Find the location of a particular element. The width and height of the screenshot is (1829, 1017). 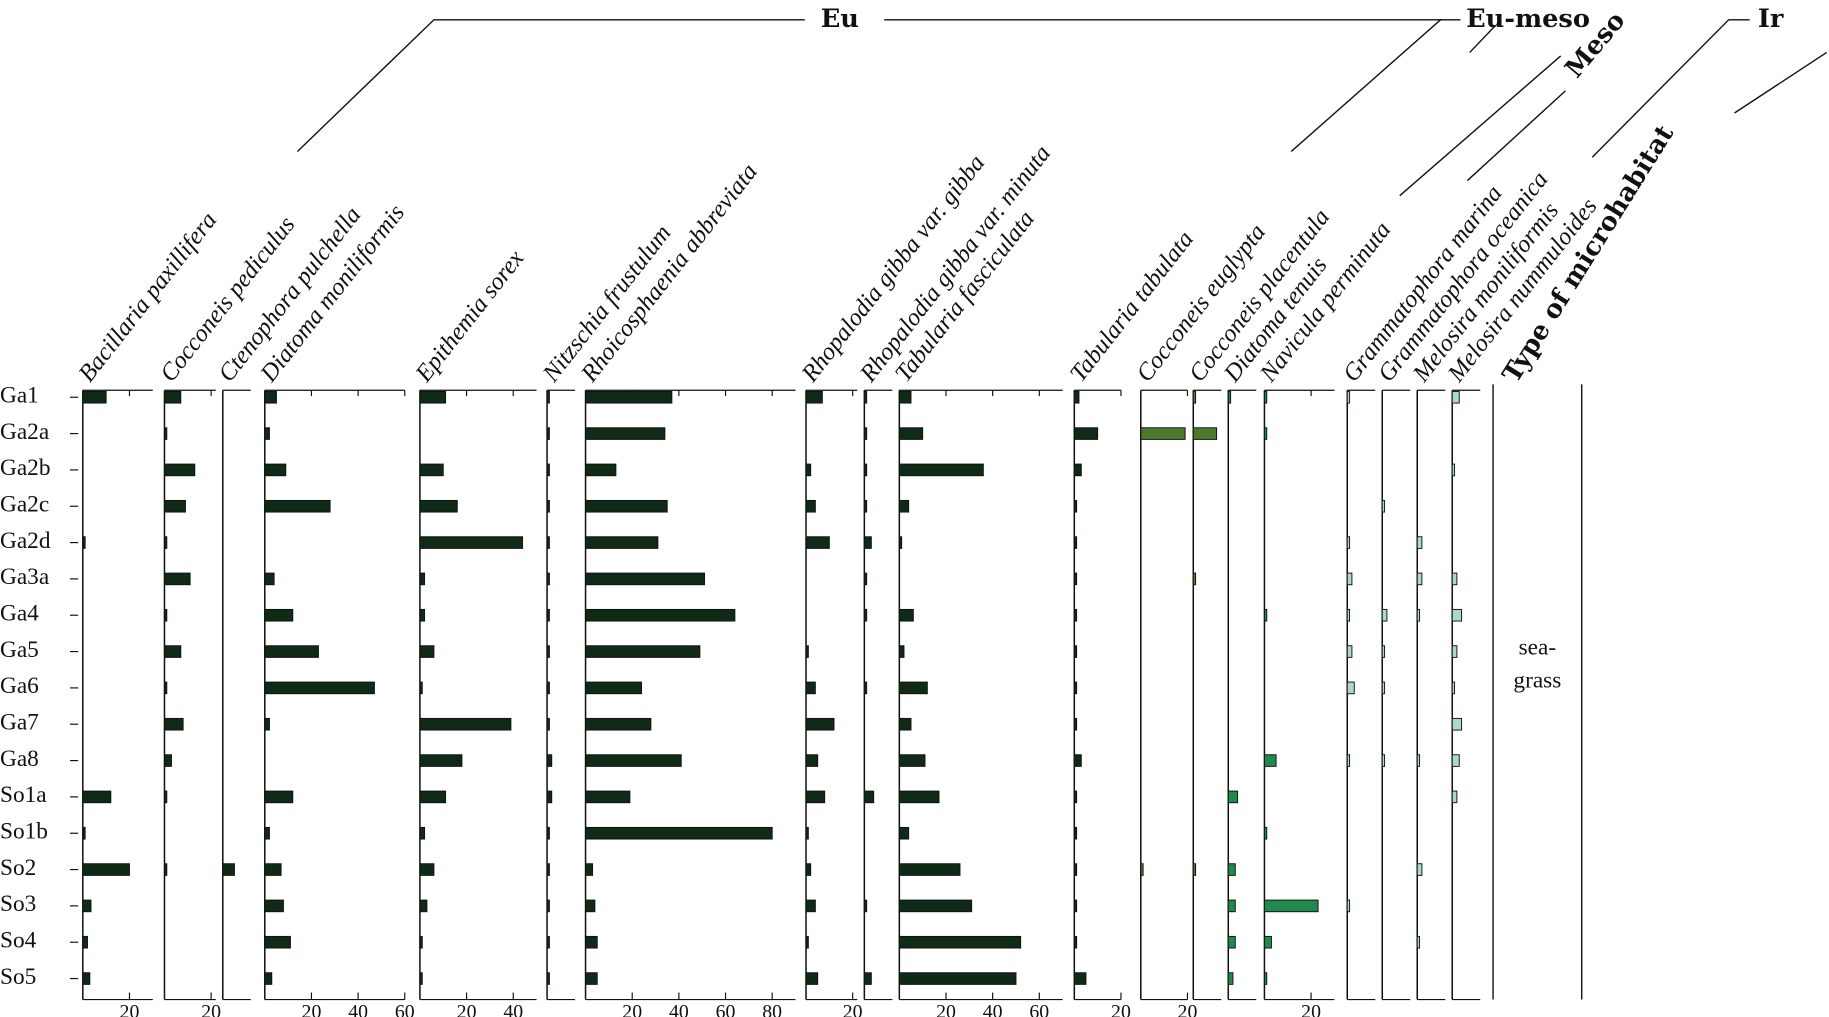

species-label: Tabularia tabulata is located at coordinates (1132, 306).